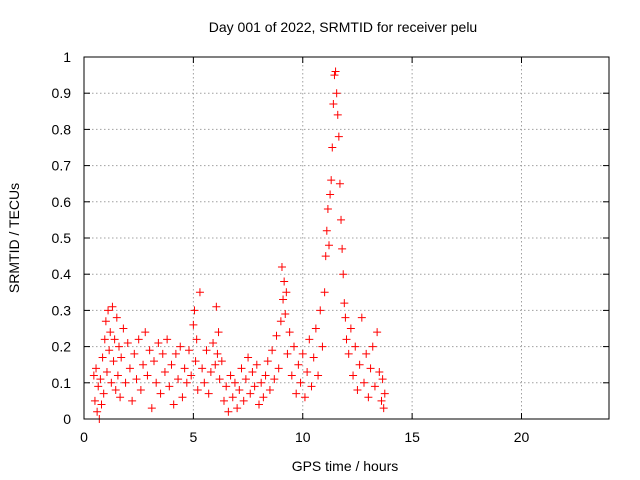  I want to click on y-tick-label: 0.1, so click(62, 383).